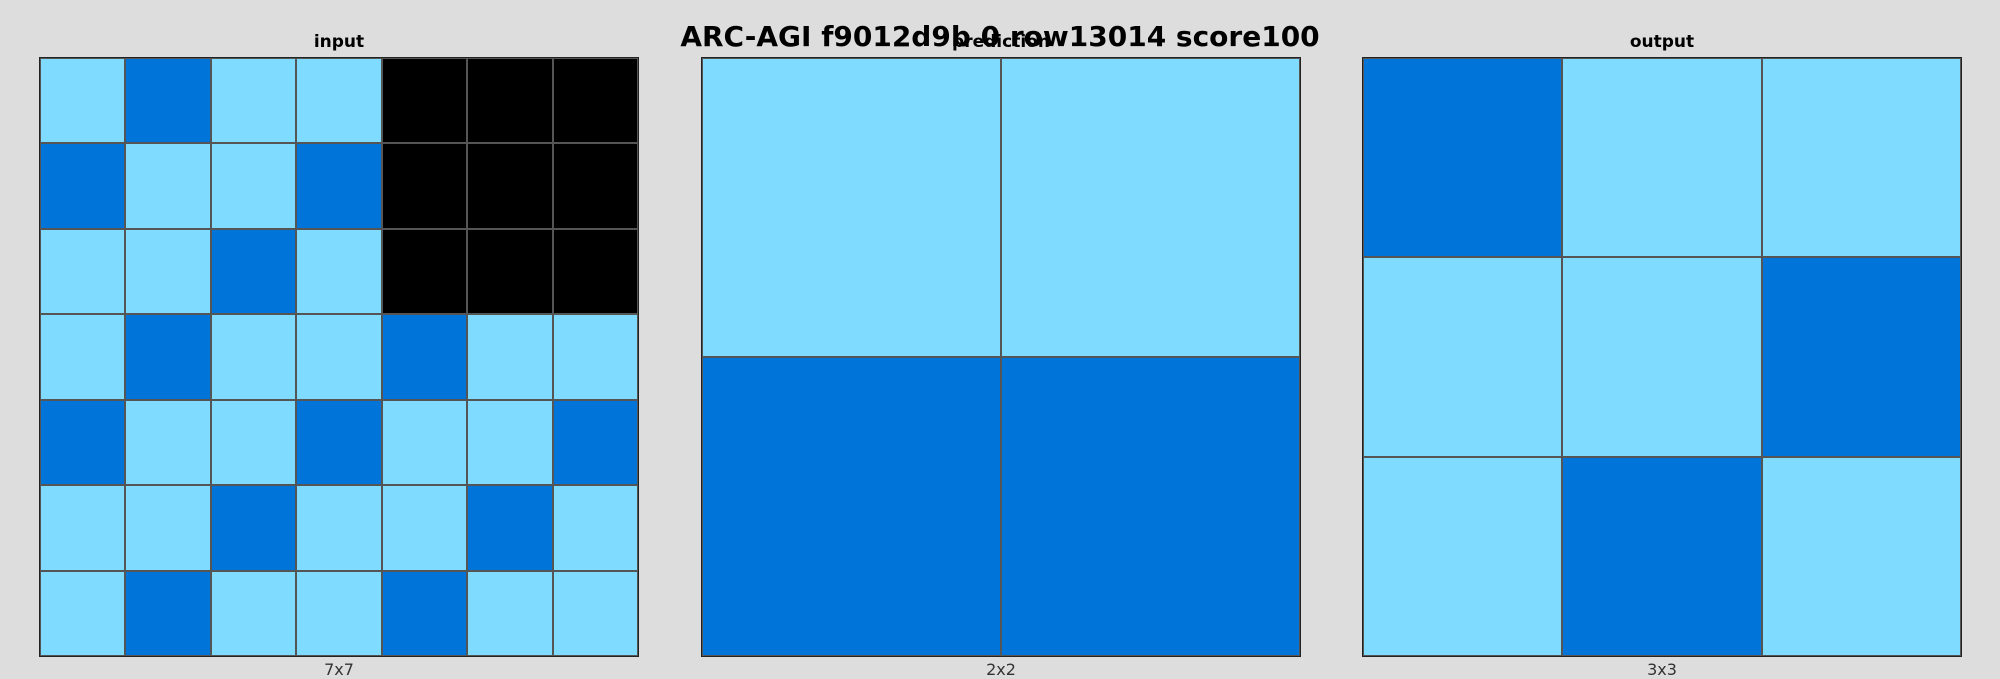  What do you see at coordinates (339, 669) in the screenshot?
I see `input-grid-size: 7x7` at bounding box center [339, 669].